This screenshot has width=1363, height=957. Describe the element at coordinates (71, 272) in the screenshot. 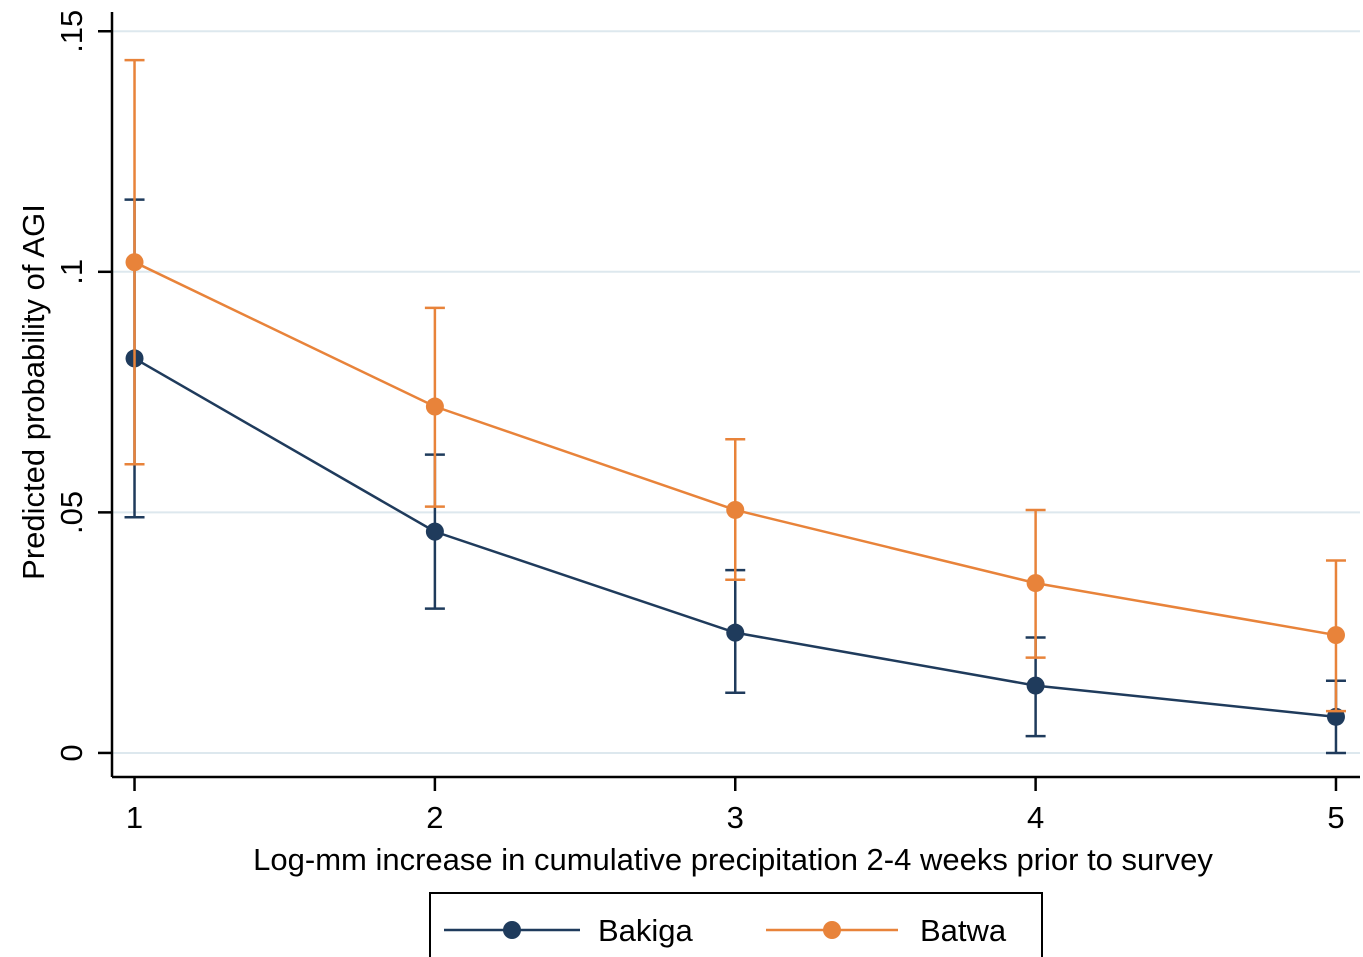

I see `y-tick-label: .1` at that location.